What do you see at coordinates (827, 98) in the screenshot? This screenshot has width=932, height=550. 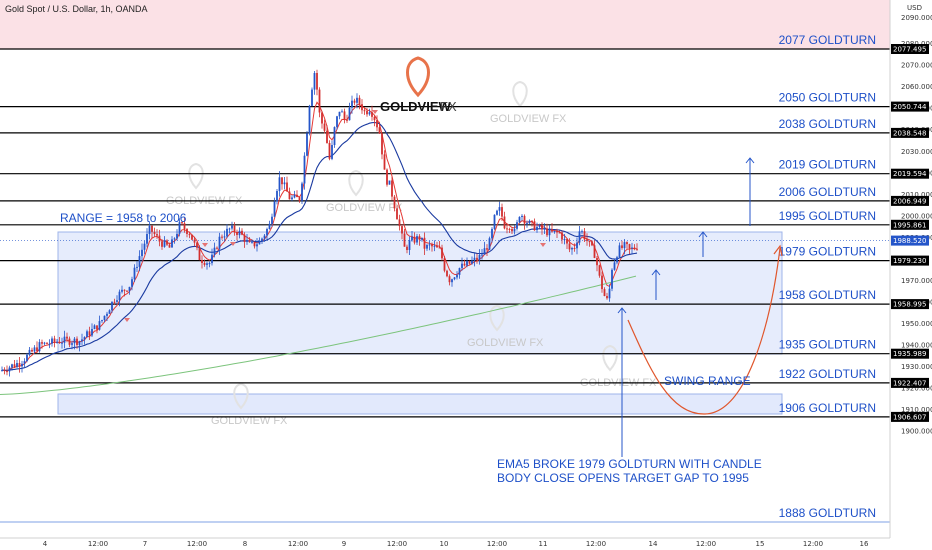 I see `level-label: 2050 GOLDTURN` at bounding box center [827, 98].